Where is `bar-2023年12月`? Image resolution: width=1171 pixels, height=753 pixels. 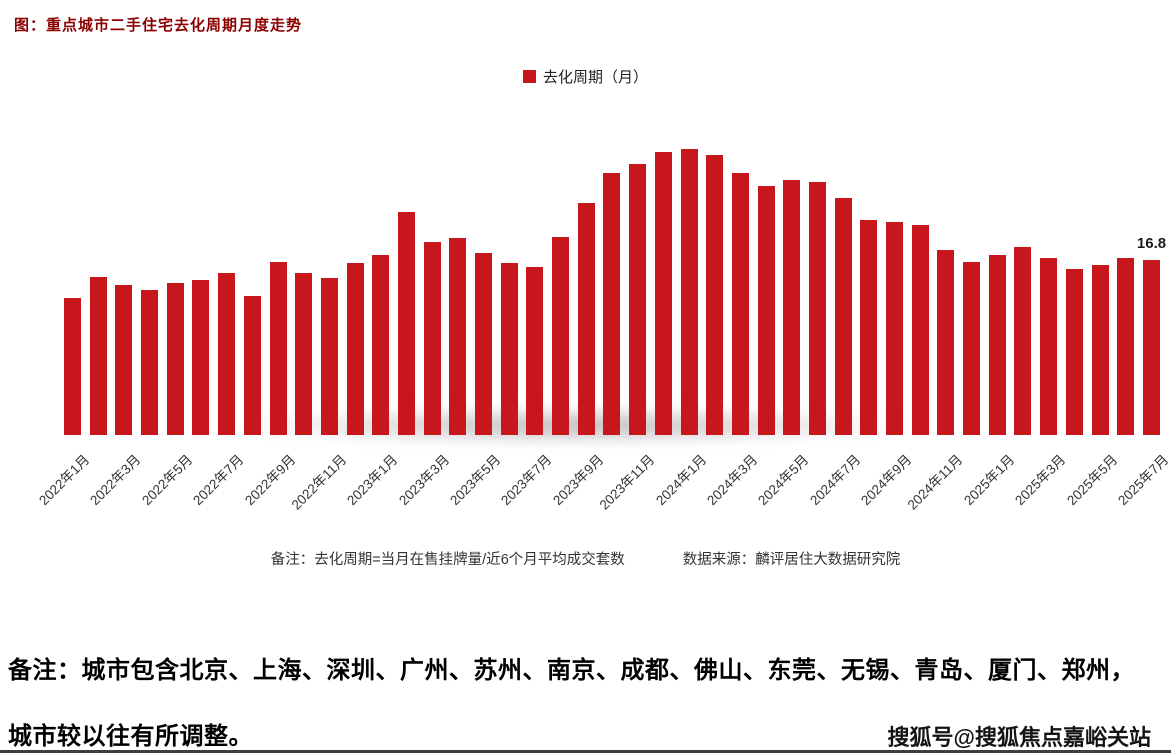
bar-2023年12月 is located at coordinates (663, 293).